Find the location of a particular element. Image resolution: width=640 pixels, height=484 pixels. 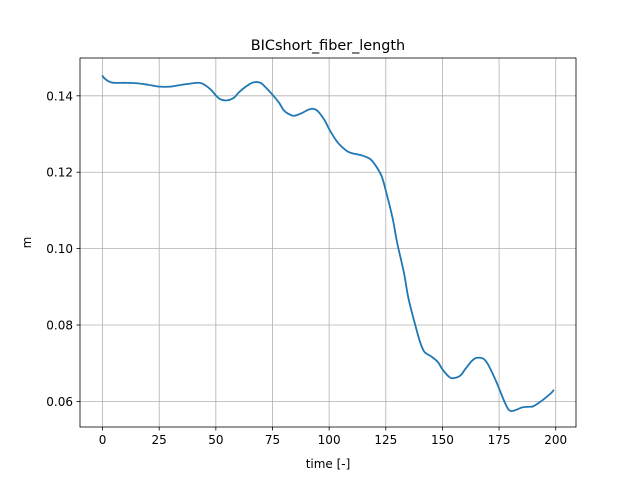

y-tick-label: 0.10 is located at coordinates (59, 249).